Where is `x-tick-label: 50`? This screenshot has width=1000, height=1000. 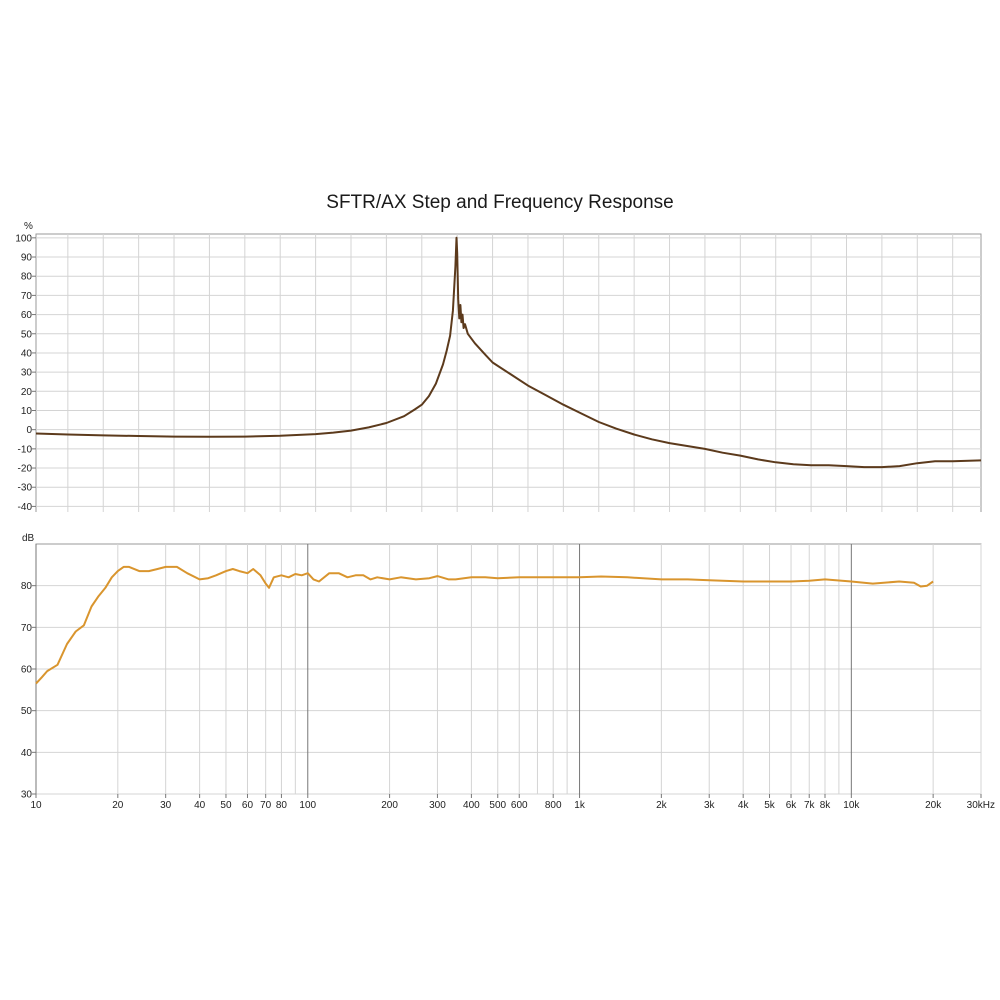 x-tick-label: 50 is located at coordinates (226, 805).